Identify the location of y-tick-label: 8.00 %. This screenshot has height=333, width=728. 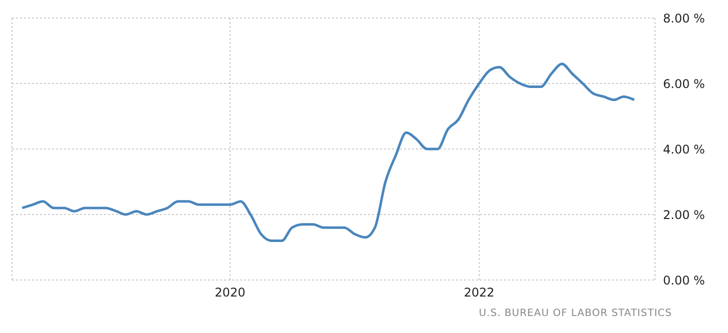
(684, 18).